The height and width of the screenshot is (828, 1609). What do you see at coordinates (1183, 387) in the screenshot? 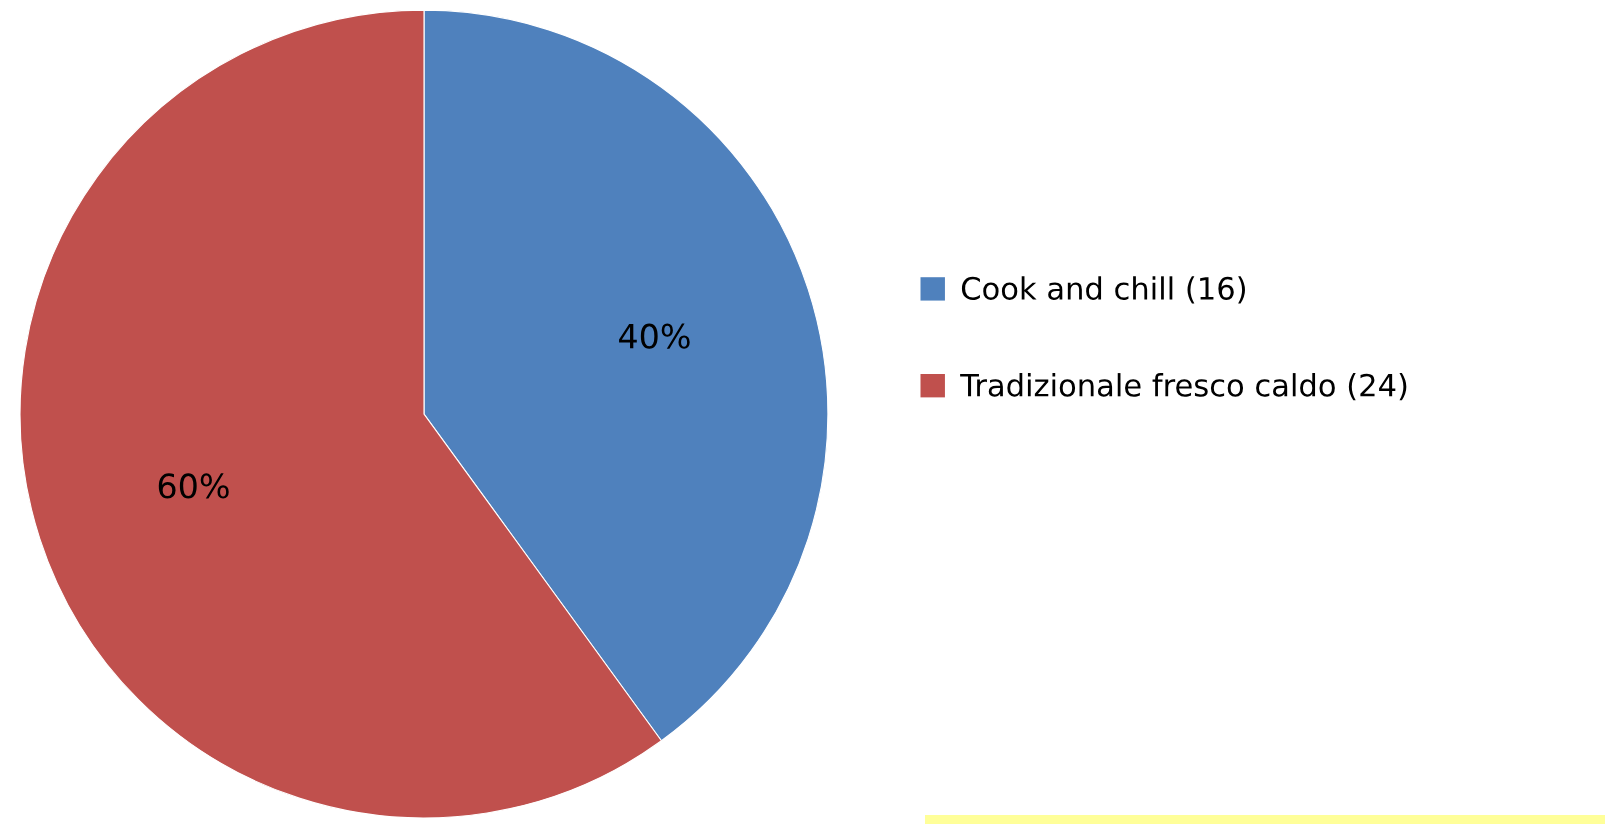
I see `legend-label: Tradizionale fresco caldo (24)` at bounding box center [1183, 387].